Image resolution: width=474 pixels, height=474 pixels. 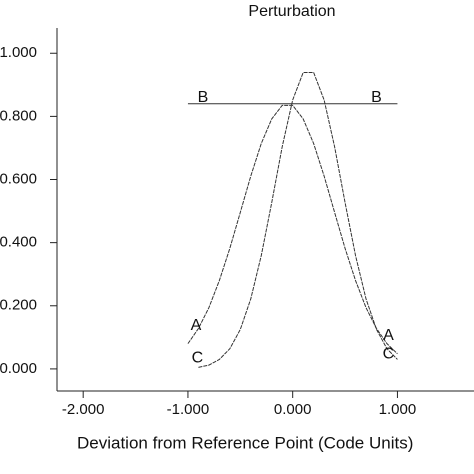 I want to click on y-tick-label: 0.400, so click(x=18, y=242).